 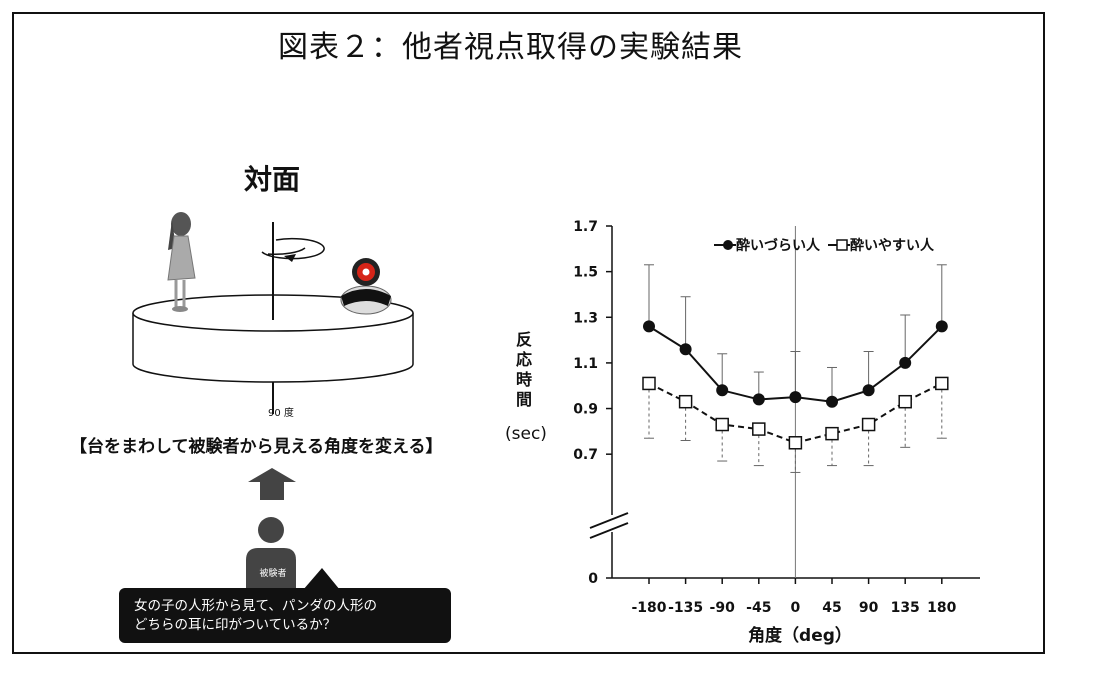 I want to click on question-bubble, so click(x=285, y=605).